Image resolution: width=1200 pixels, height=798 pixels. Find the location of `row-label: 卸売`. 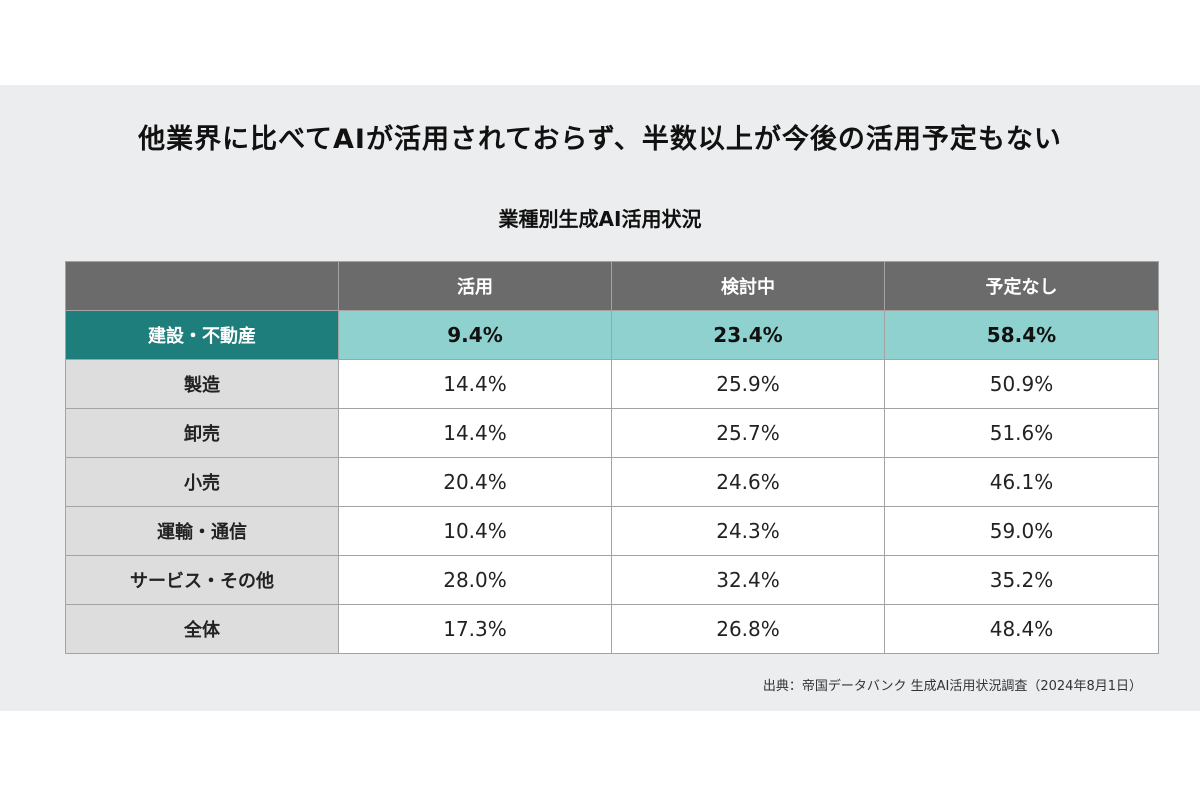

row-label: 卸売 is located at coordinates (202, 433).